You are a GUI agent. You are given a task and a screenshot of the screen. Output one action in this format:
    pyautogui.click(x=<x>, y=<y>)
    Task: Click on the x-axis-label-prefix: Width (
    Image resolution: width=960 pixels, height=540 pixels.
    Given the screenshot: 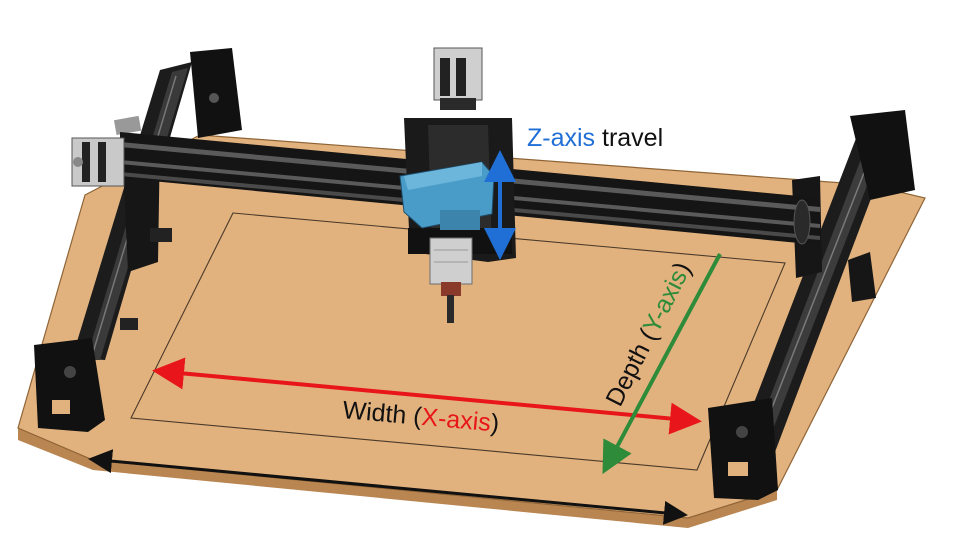 What is the action you would take?
    pyautogui.click(x=382, y=413)
    